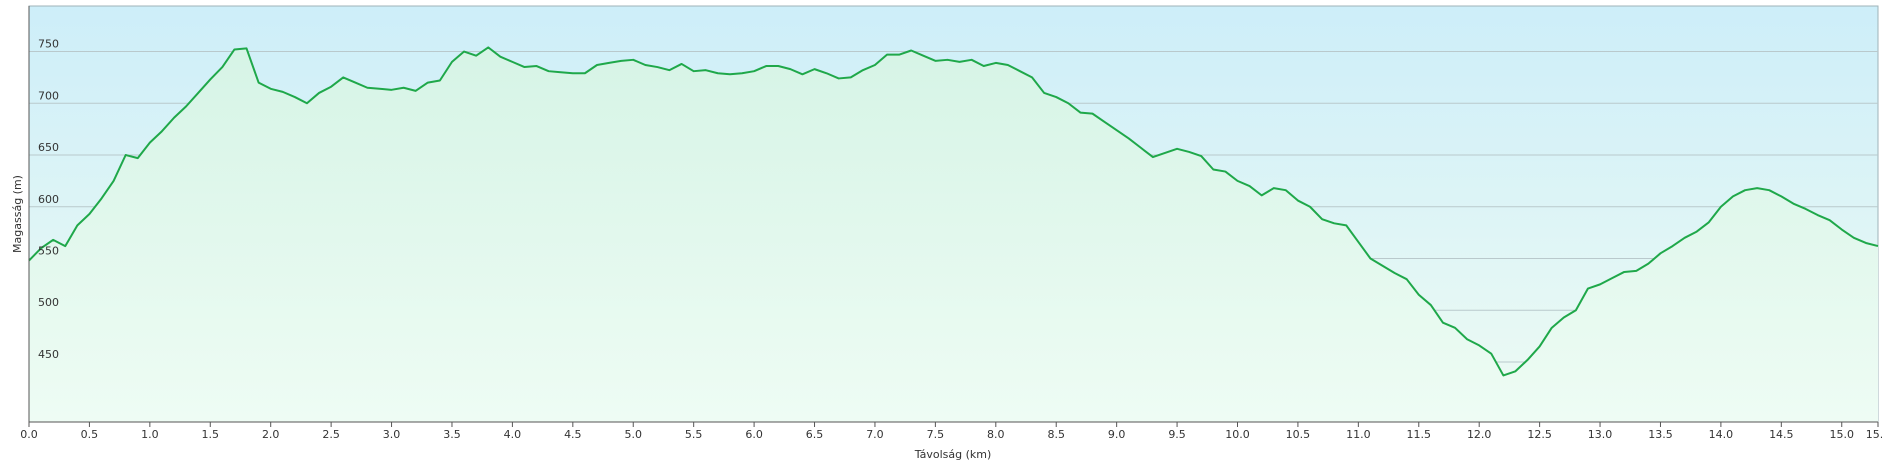 Image resolution: width=1882 pixels, height=468 pixels. I want to click on x-tick-label: 11.0, so click(1358, 434).